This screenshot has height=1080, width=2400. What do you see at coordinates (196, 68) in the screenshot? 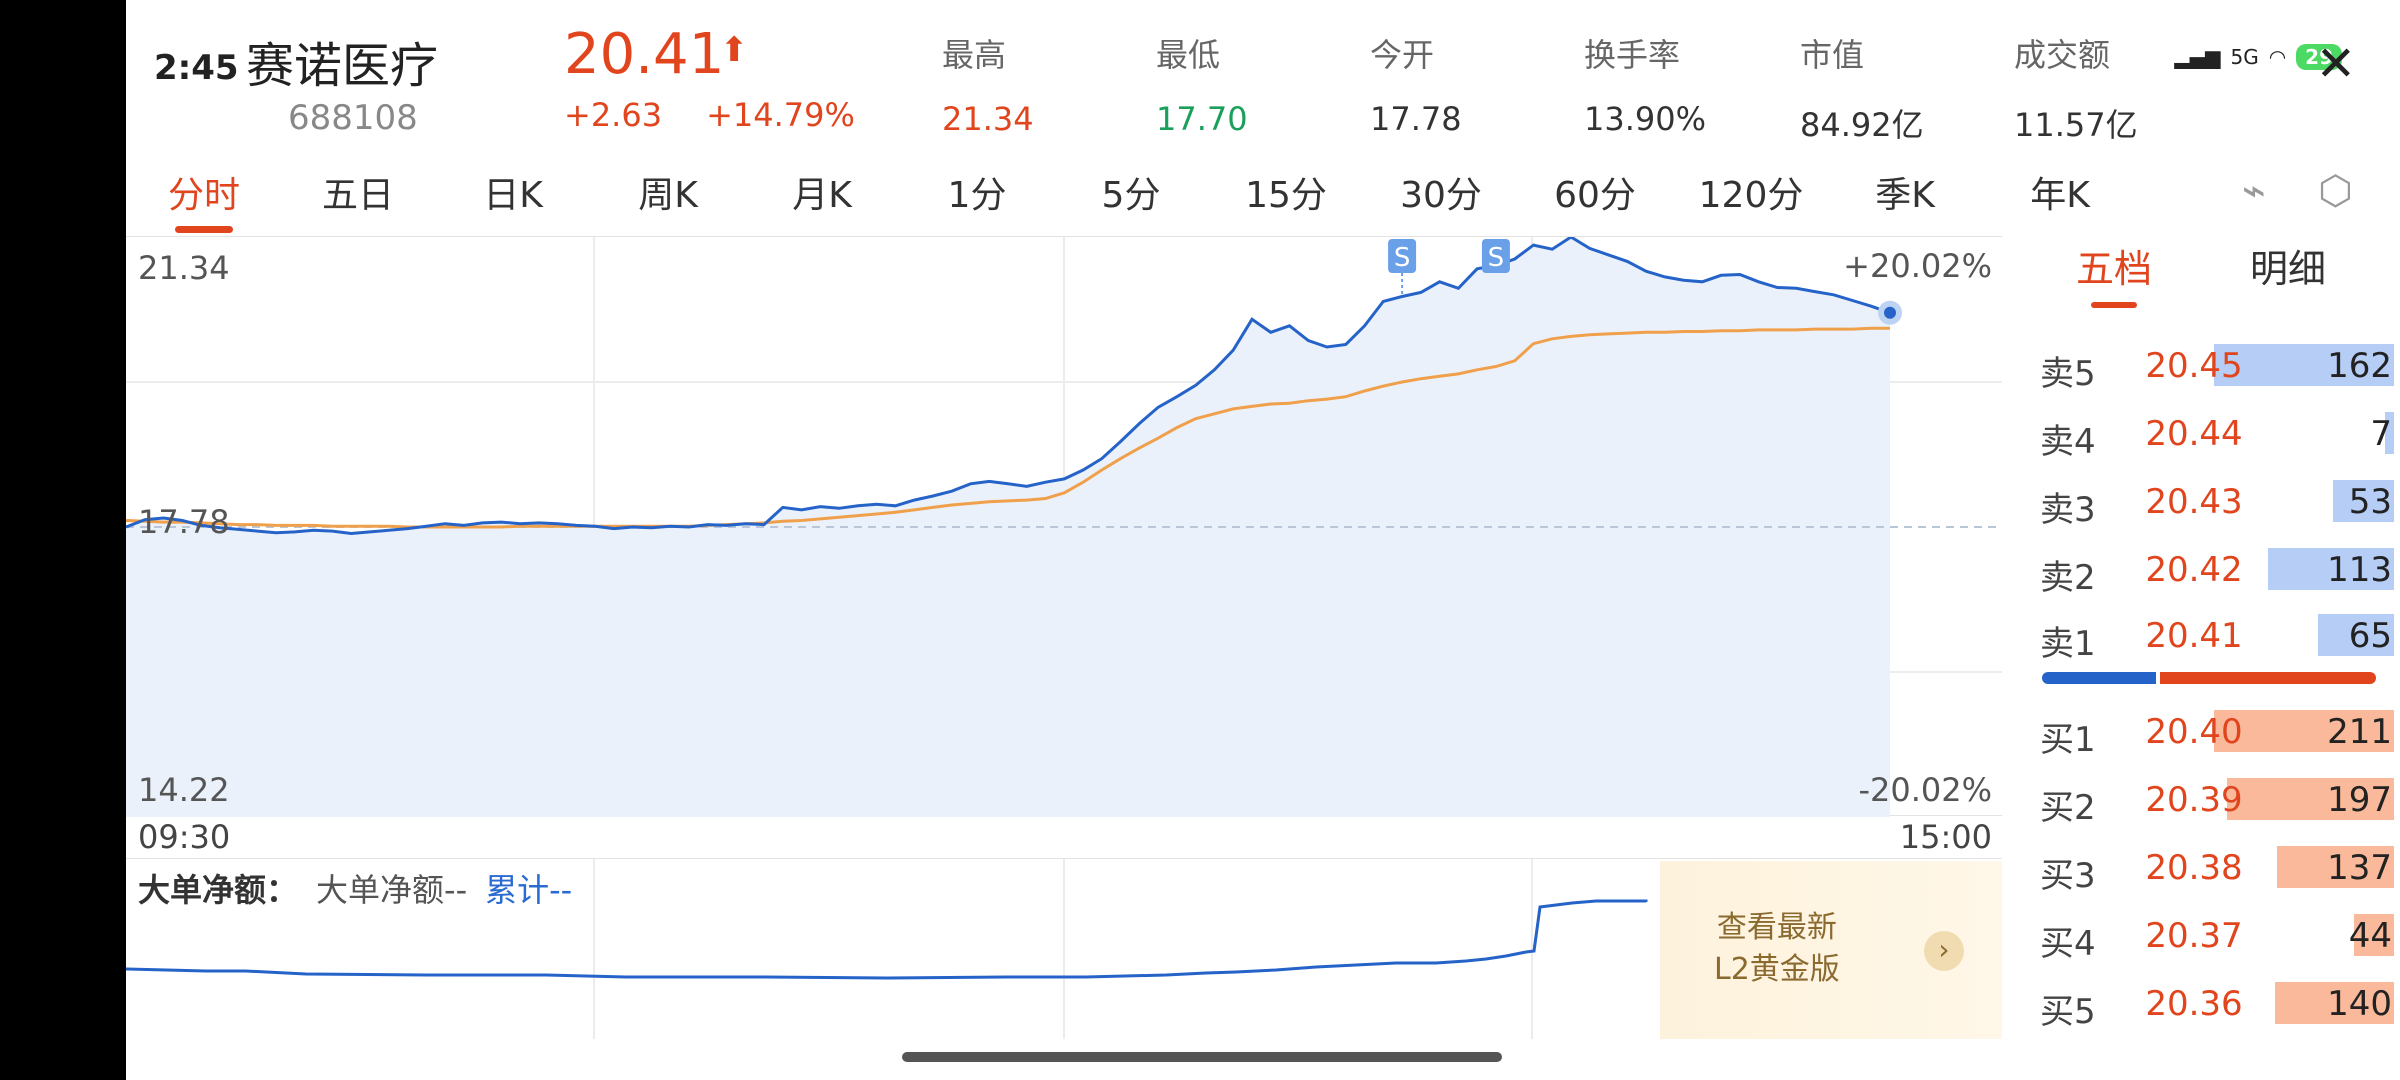
I see `status-time: 2:45` at bounding box center [196, 68].